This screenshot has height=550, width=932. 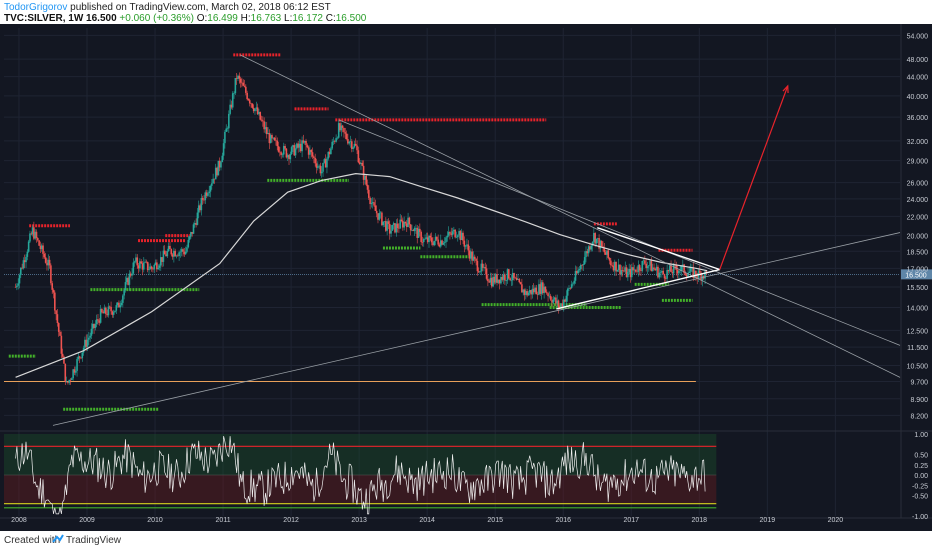 I want to click on oscillator-line, so click(x=360, y=475).